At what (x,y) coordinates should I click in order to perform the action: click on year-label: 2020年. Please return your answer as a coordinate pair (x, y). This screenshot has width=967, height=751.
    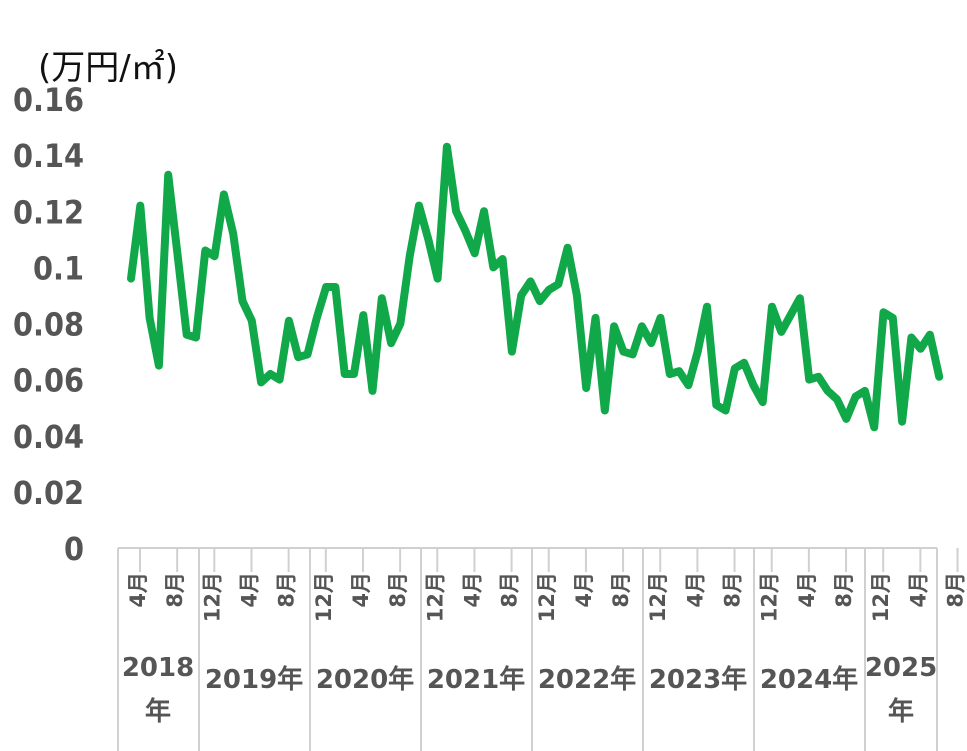
    Looking at the image, I should click on (365, 679).